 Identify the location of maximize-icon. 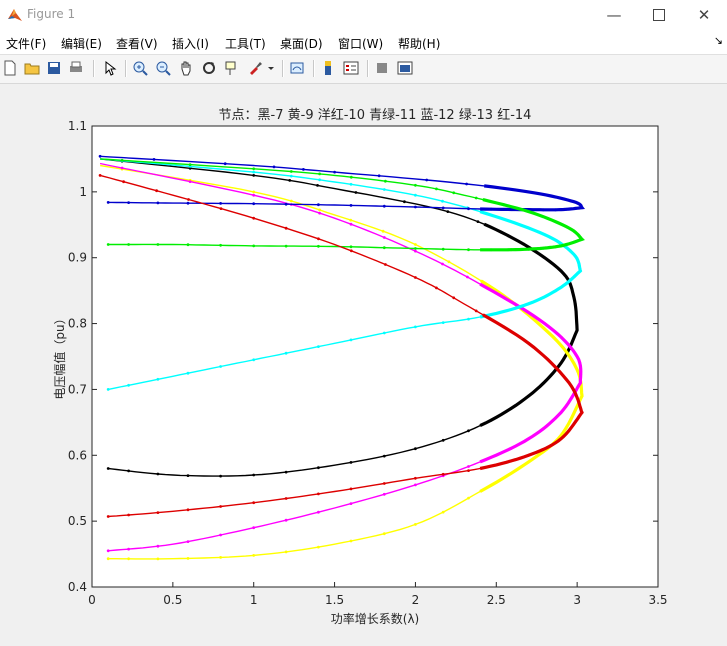
(659, 15).